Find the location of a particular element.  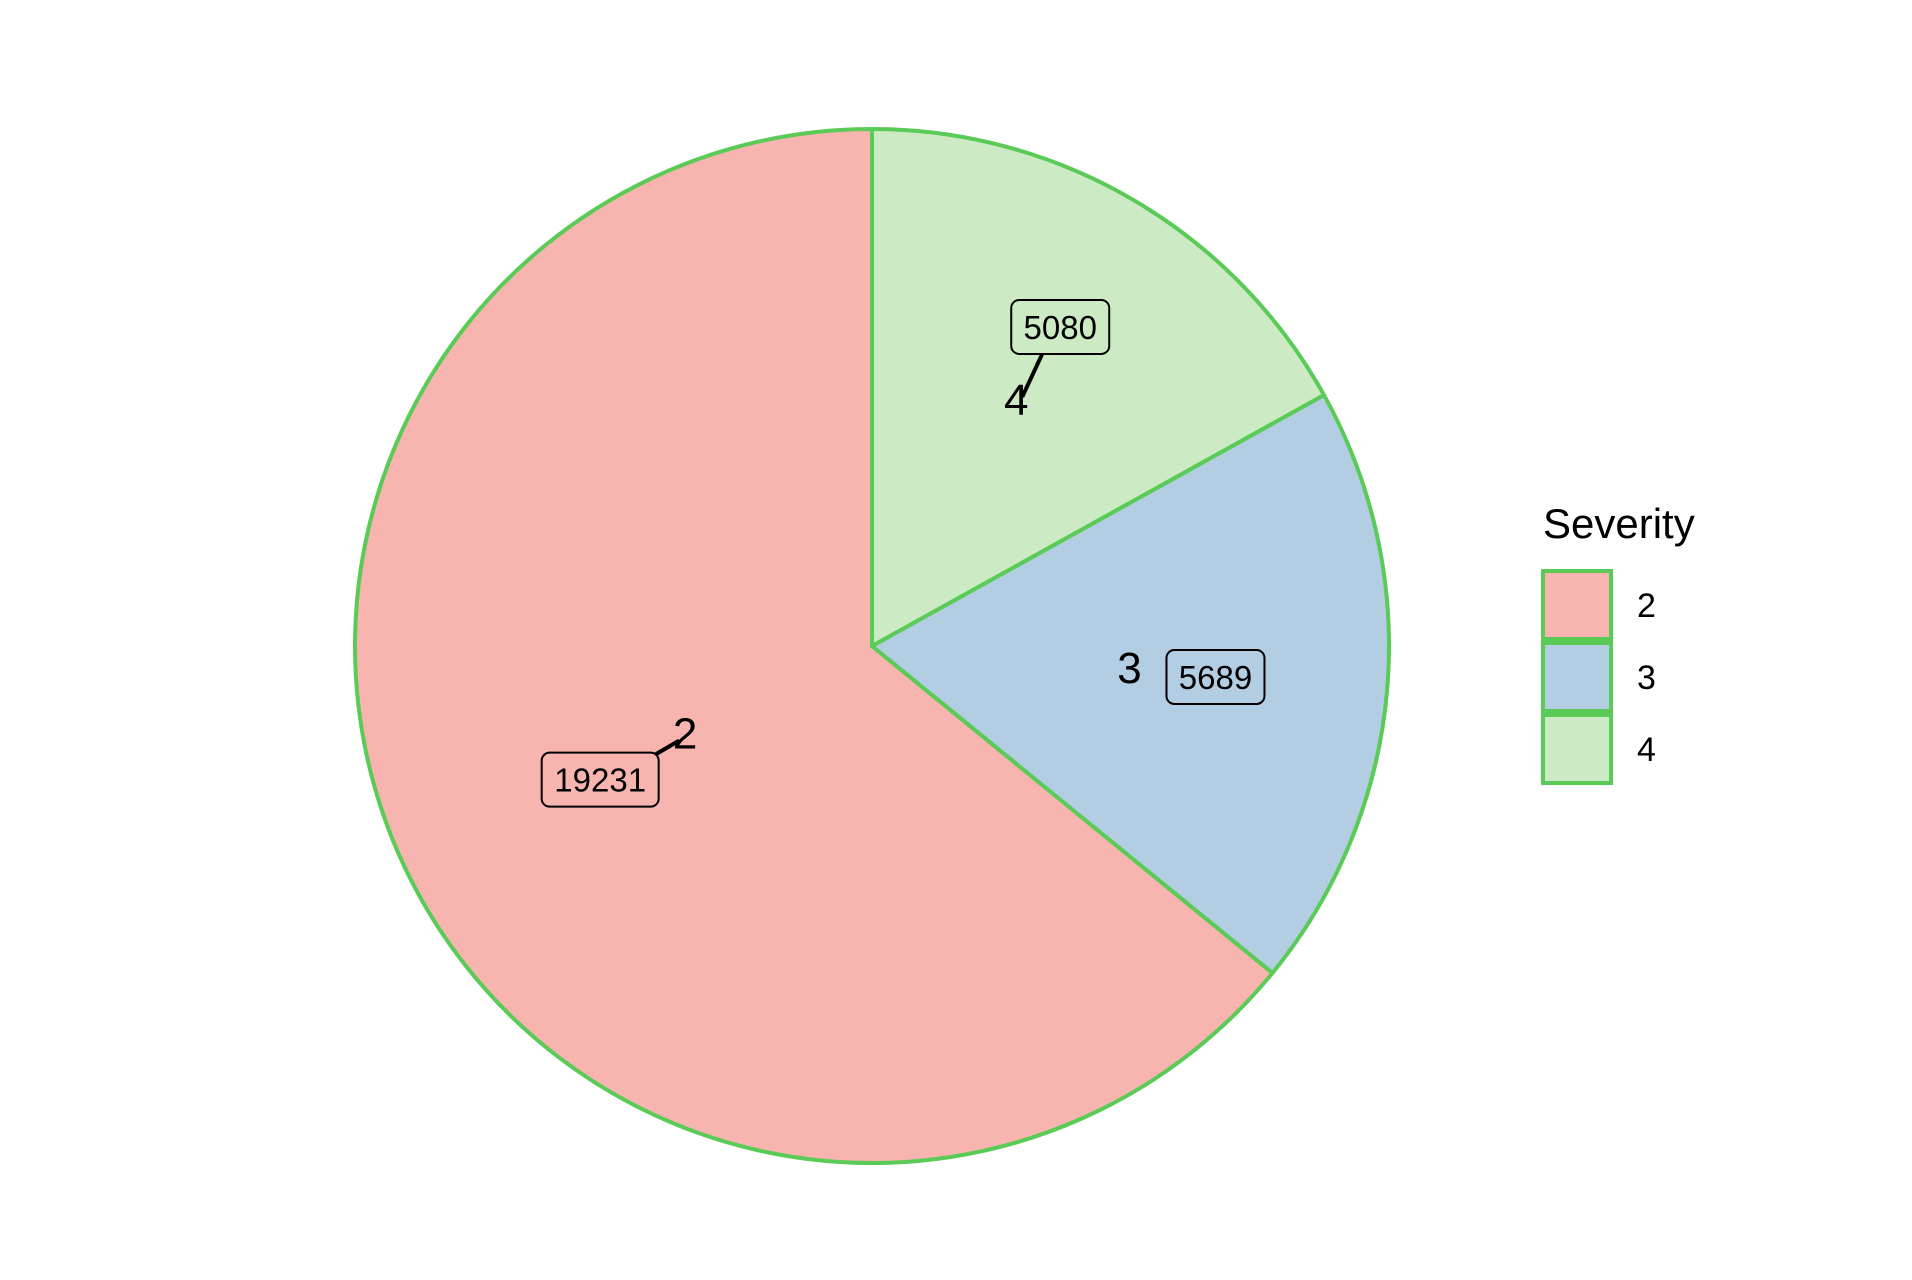

data-label-2: 19231 is located at coordinates (600, 780).